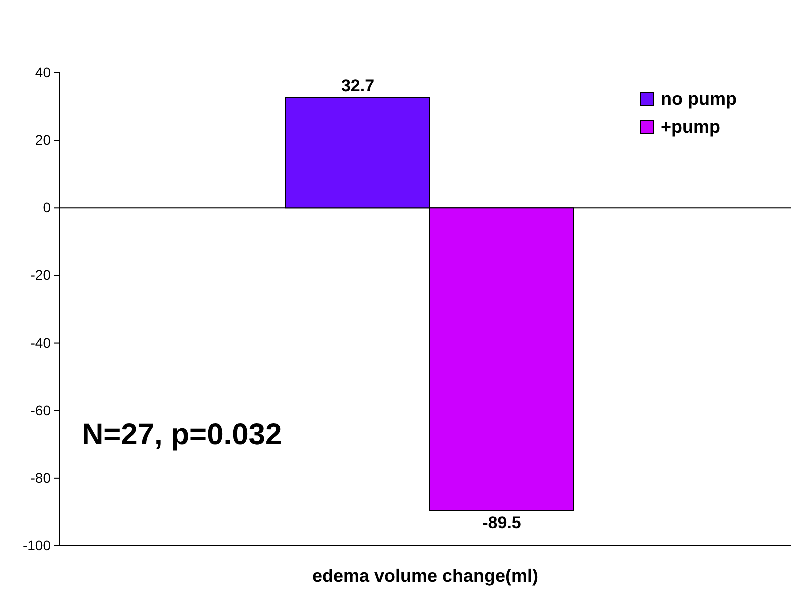  I want to click on legend-label: no pump, so click(699, 99).